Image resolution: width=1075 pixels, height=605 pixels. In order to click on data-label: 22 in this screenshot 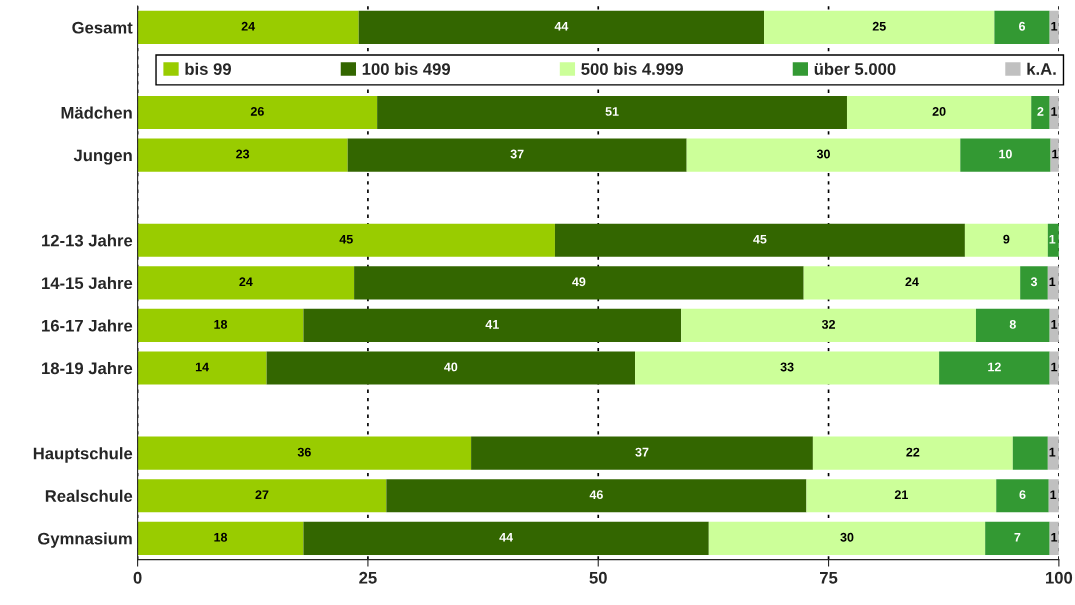, I will do `click(913, 452)`.